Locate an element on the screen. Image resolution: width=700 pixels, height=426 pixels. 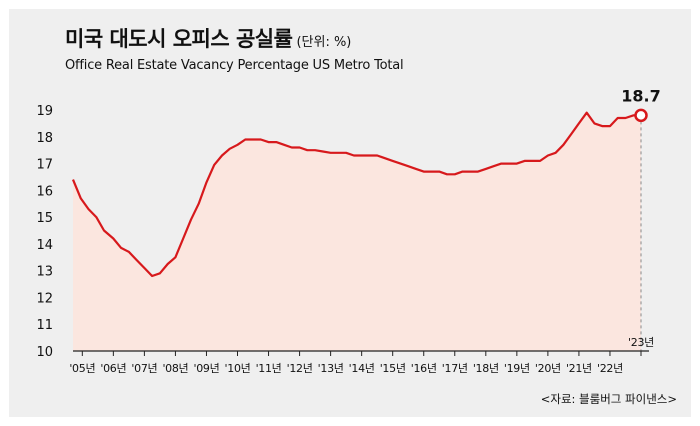
x-tick-label: '14년 is located at coordinates (362, 368).